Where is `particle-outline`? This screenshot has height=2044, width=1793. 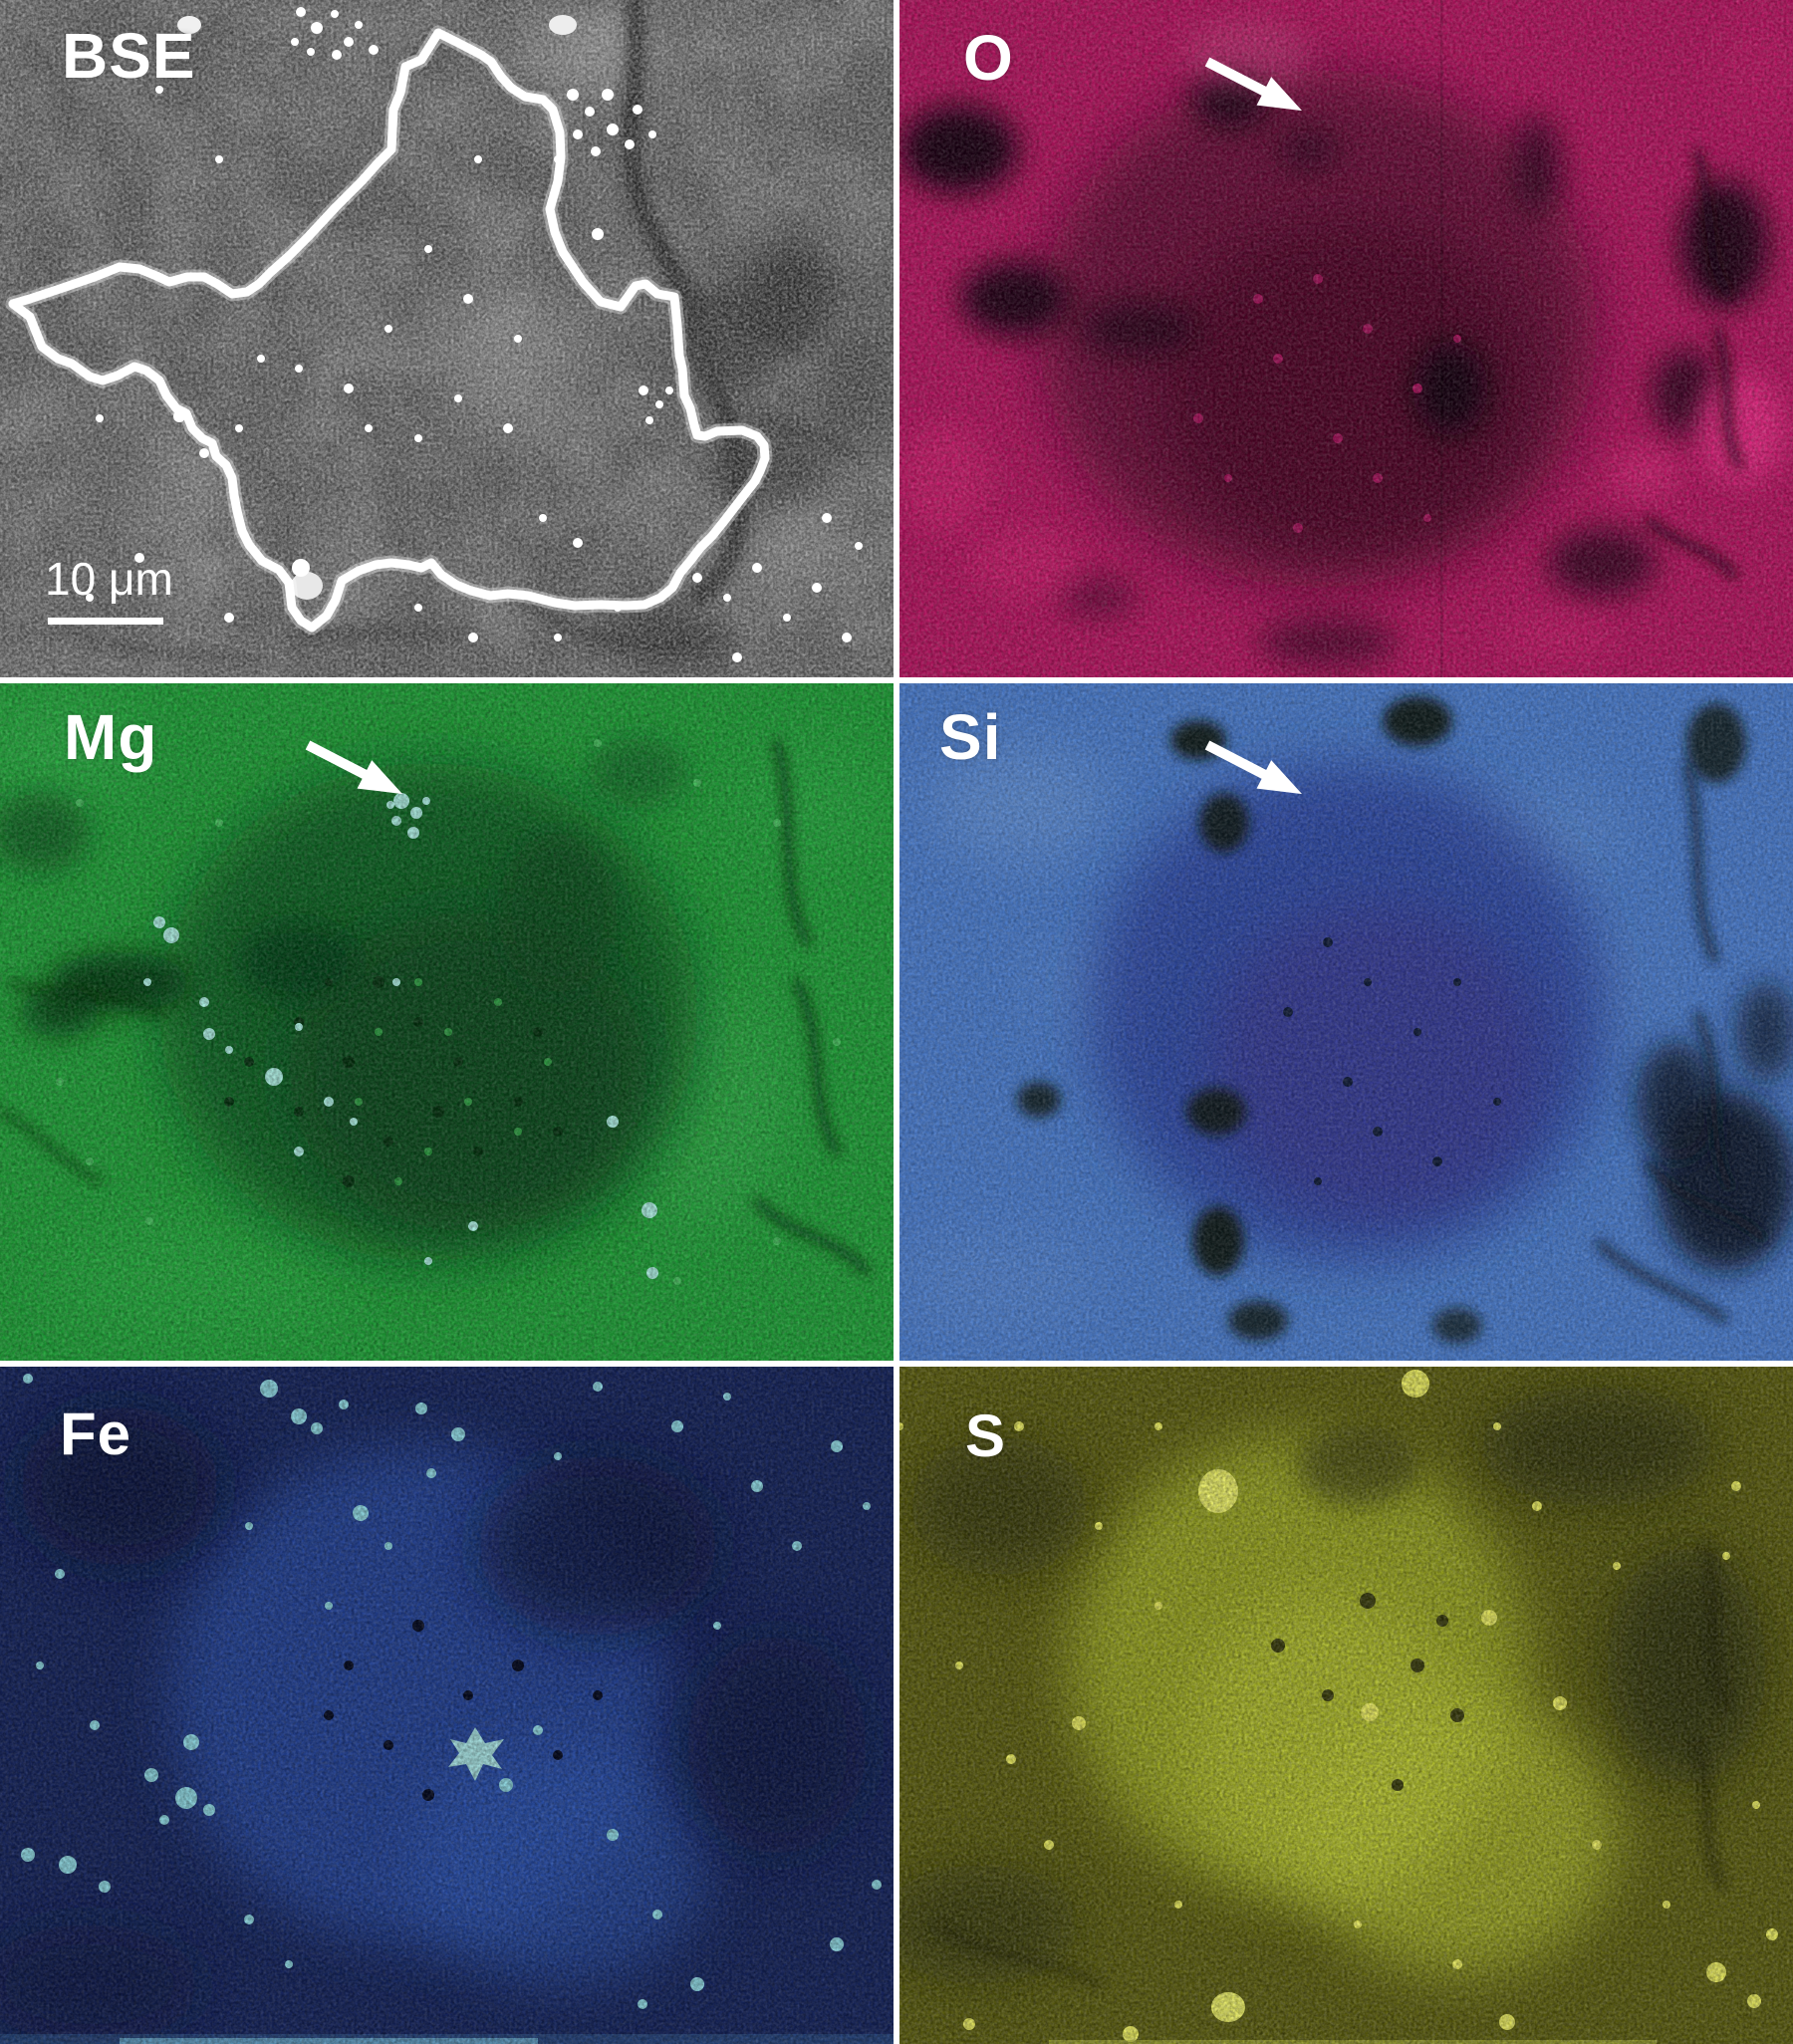 particle-outline is located at coordinates (389, 331).